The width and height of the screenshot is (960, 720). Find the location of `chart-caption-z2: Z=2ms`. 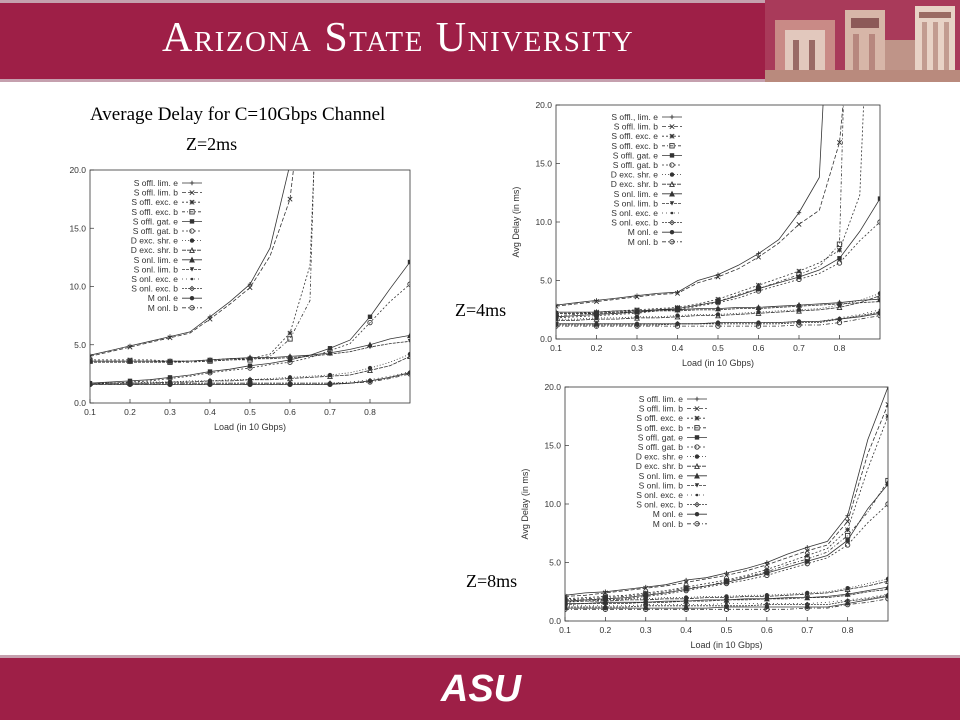

chart-caption-z2: Z=2ms is located at coordinates (212, 144).